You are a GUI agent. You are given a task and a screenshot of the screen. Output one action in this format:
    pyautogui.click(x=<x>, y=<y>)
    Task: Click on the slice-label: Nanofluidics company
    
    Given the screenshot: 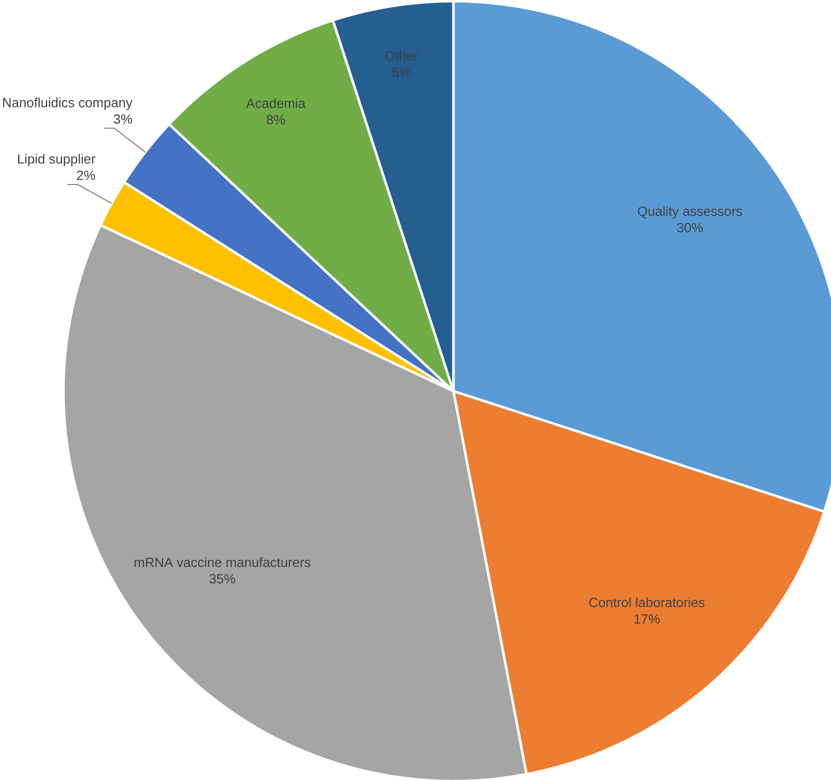 What is the action you would take?
    pyautogui.click(x=67, y=104)
    